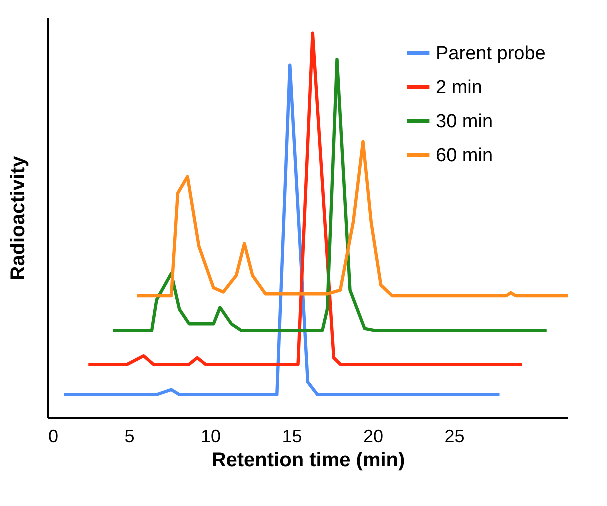 The width and height of the screenshot is (607, 506). Describe the element at coordinates (465, 156) in the screenshot. I see `legend-label: 60 min` at that location.